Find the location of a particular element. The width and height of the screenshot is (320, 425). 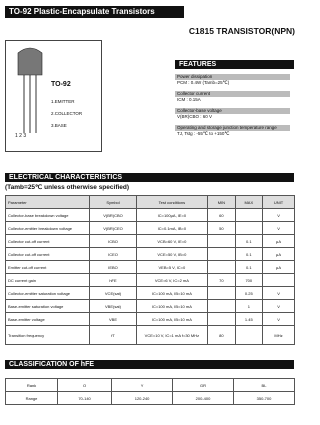

class-row: Range 70-140 120-240 200-400 350-700 is located at coordinates (150, 398).